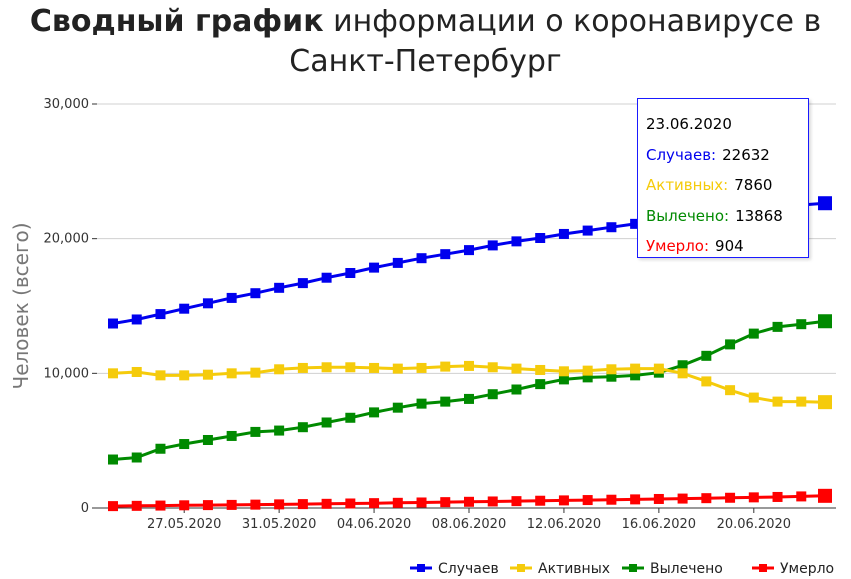  What do you see at coordinates (793, 569) in the screenshot?
I see `legend-item-deaths: Умерло` at bounding box center [793, 569].